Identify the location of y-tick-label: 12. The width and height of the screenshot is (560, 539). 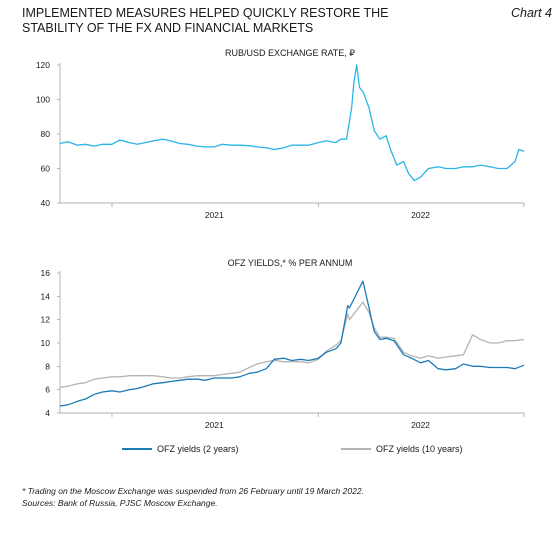
(46, 320).